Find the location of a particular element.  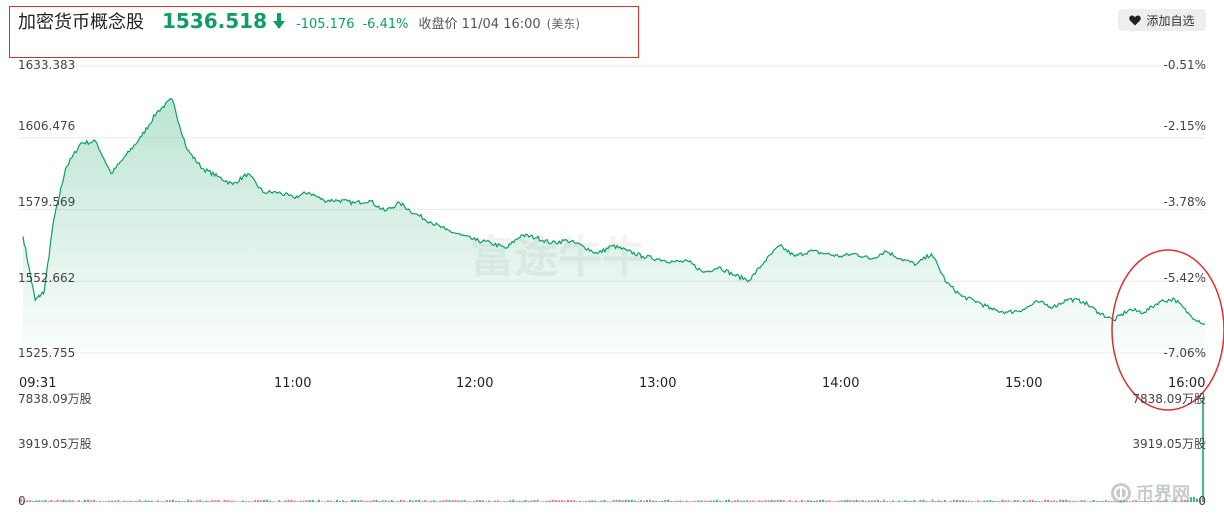

x-tick-3: 13:00 is located at coordinates (658, 383).